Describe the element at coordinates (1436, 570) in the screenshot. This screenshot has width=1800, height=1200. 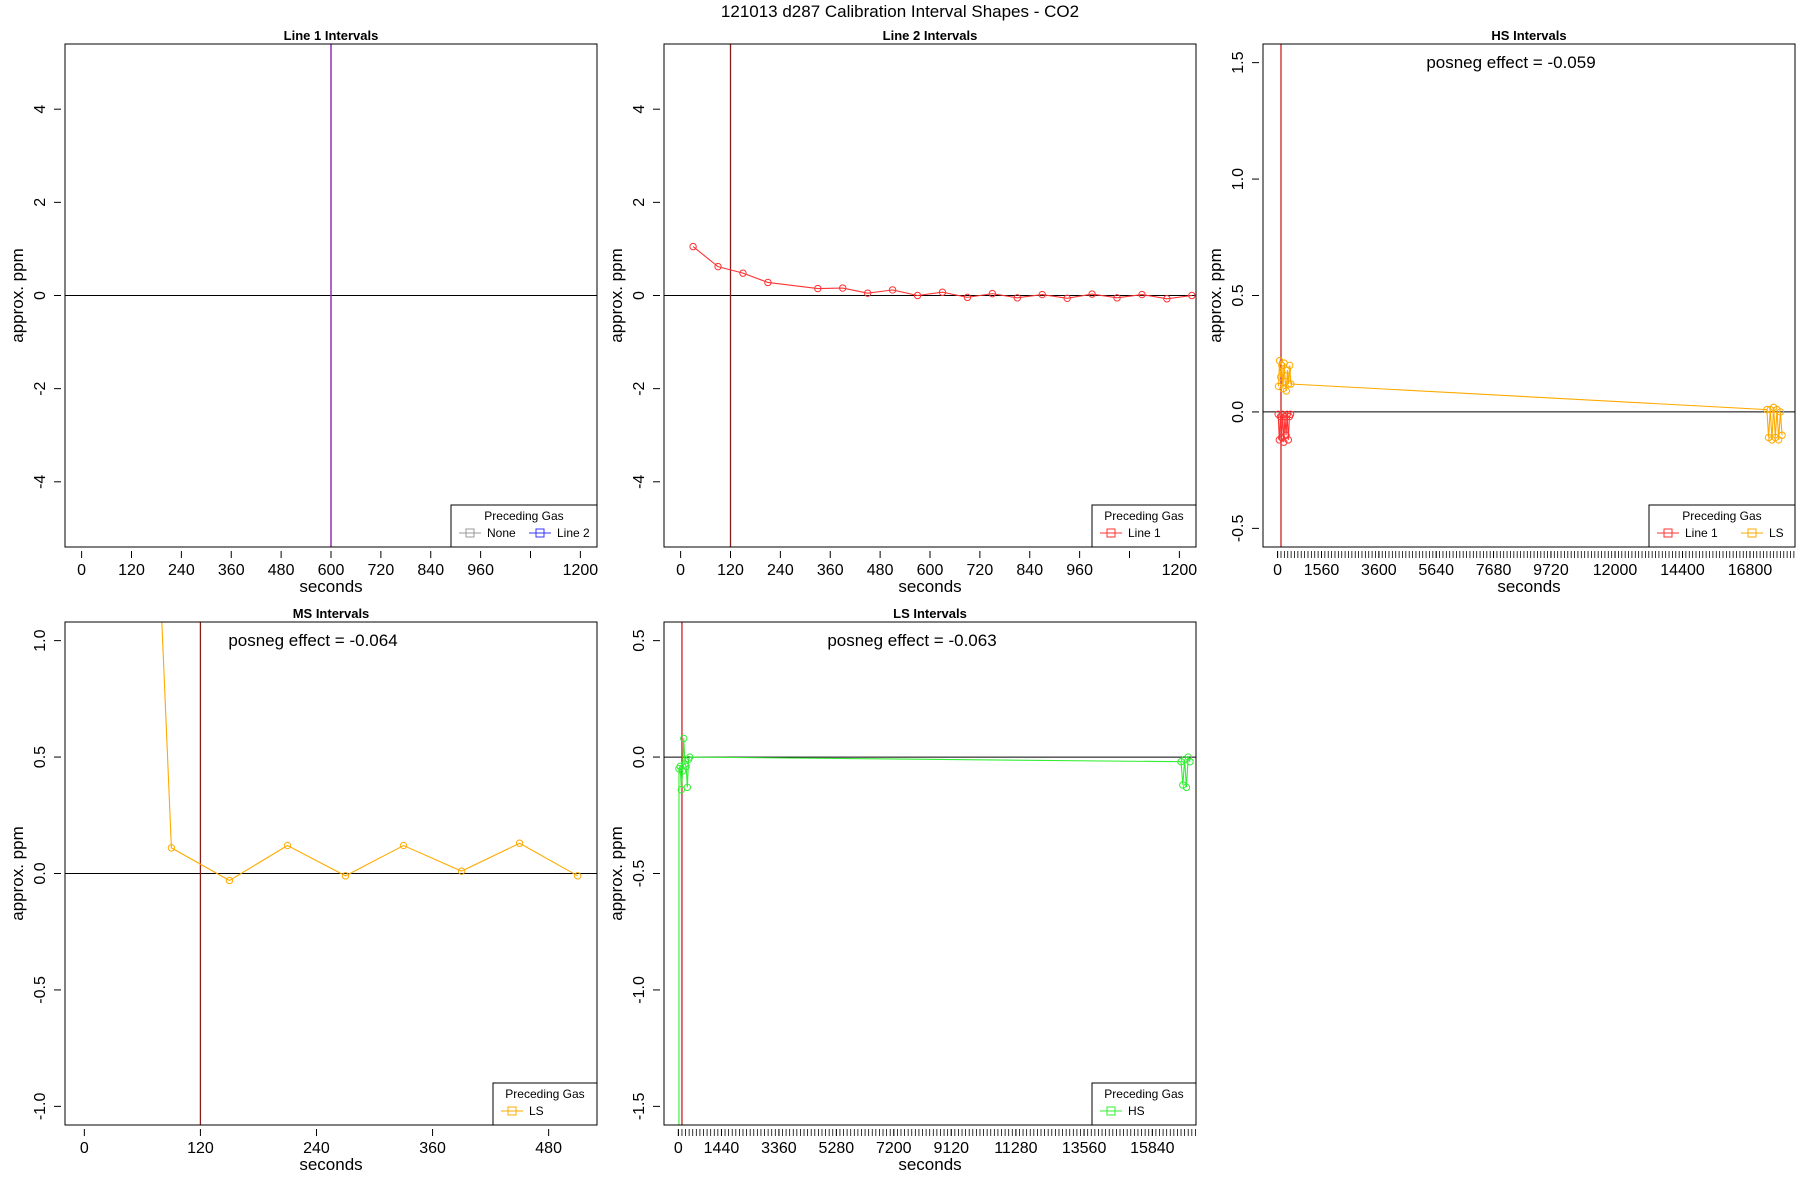
I see `x-tick-label: 5640` at that location.